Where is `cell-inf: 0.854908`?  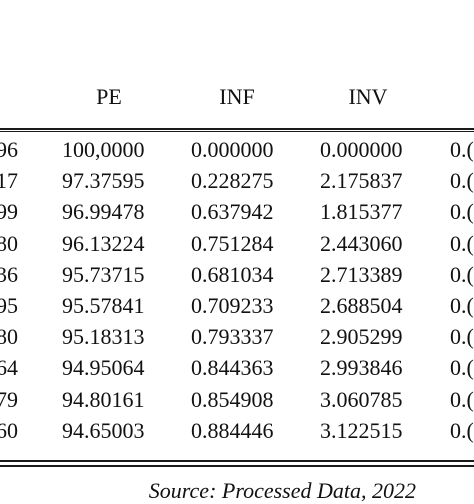
cell-inf: 0.854908 is located at coordinates (232, 399).